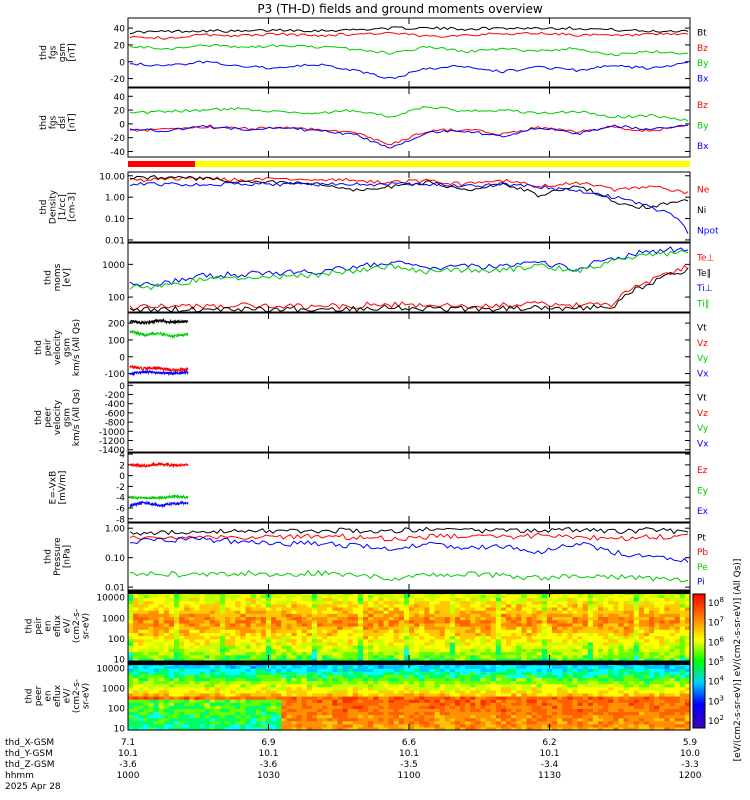 Image resolution: width=750 pixels, height=800 pixels. What do you see at coordinates (120, 46) in the screenshot?
I see `ytick-label: 20` at bounding box center [120, 46].